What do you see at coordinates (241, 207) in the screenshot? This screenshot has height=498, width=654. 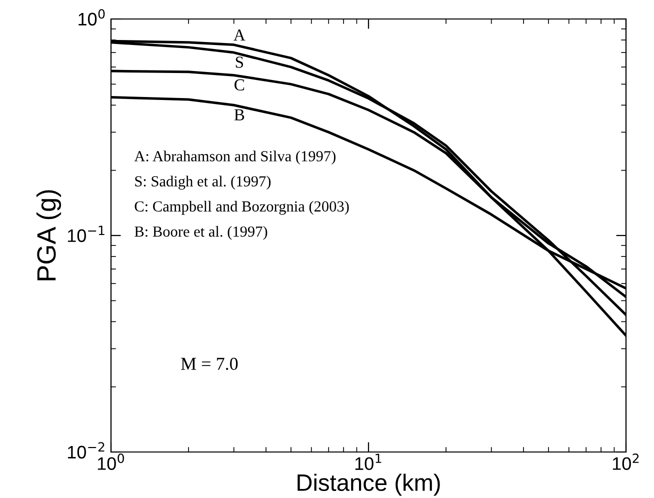 I see `annotation: C: Campbell and Bozorgnia (2003)` at bounding box center [241, 207].